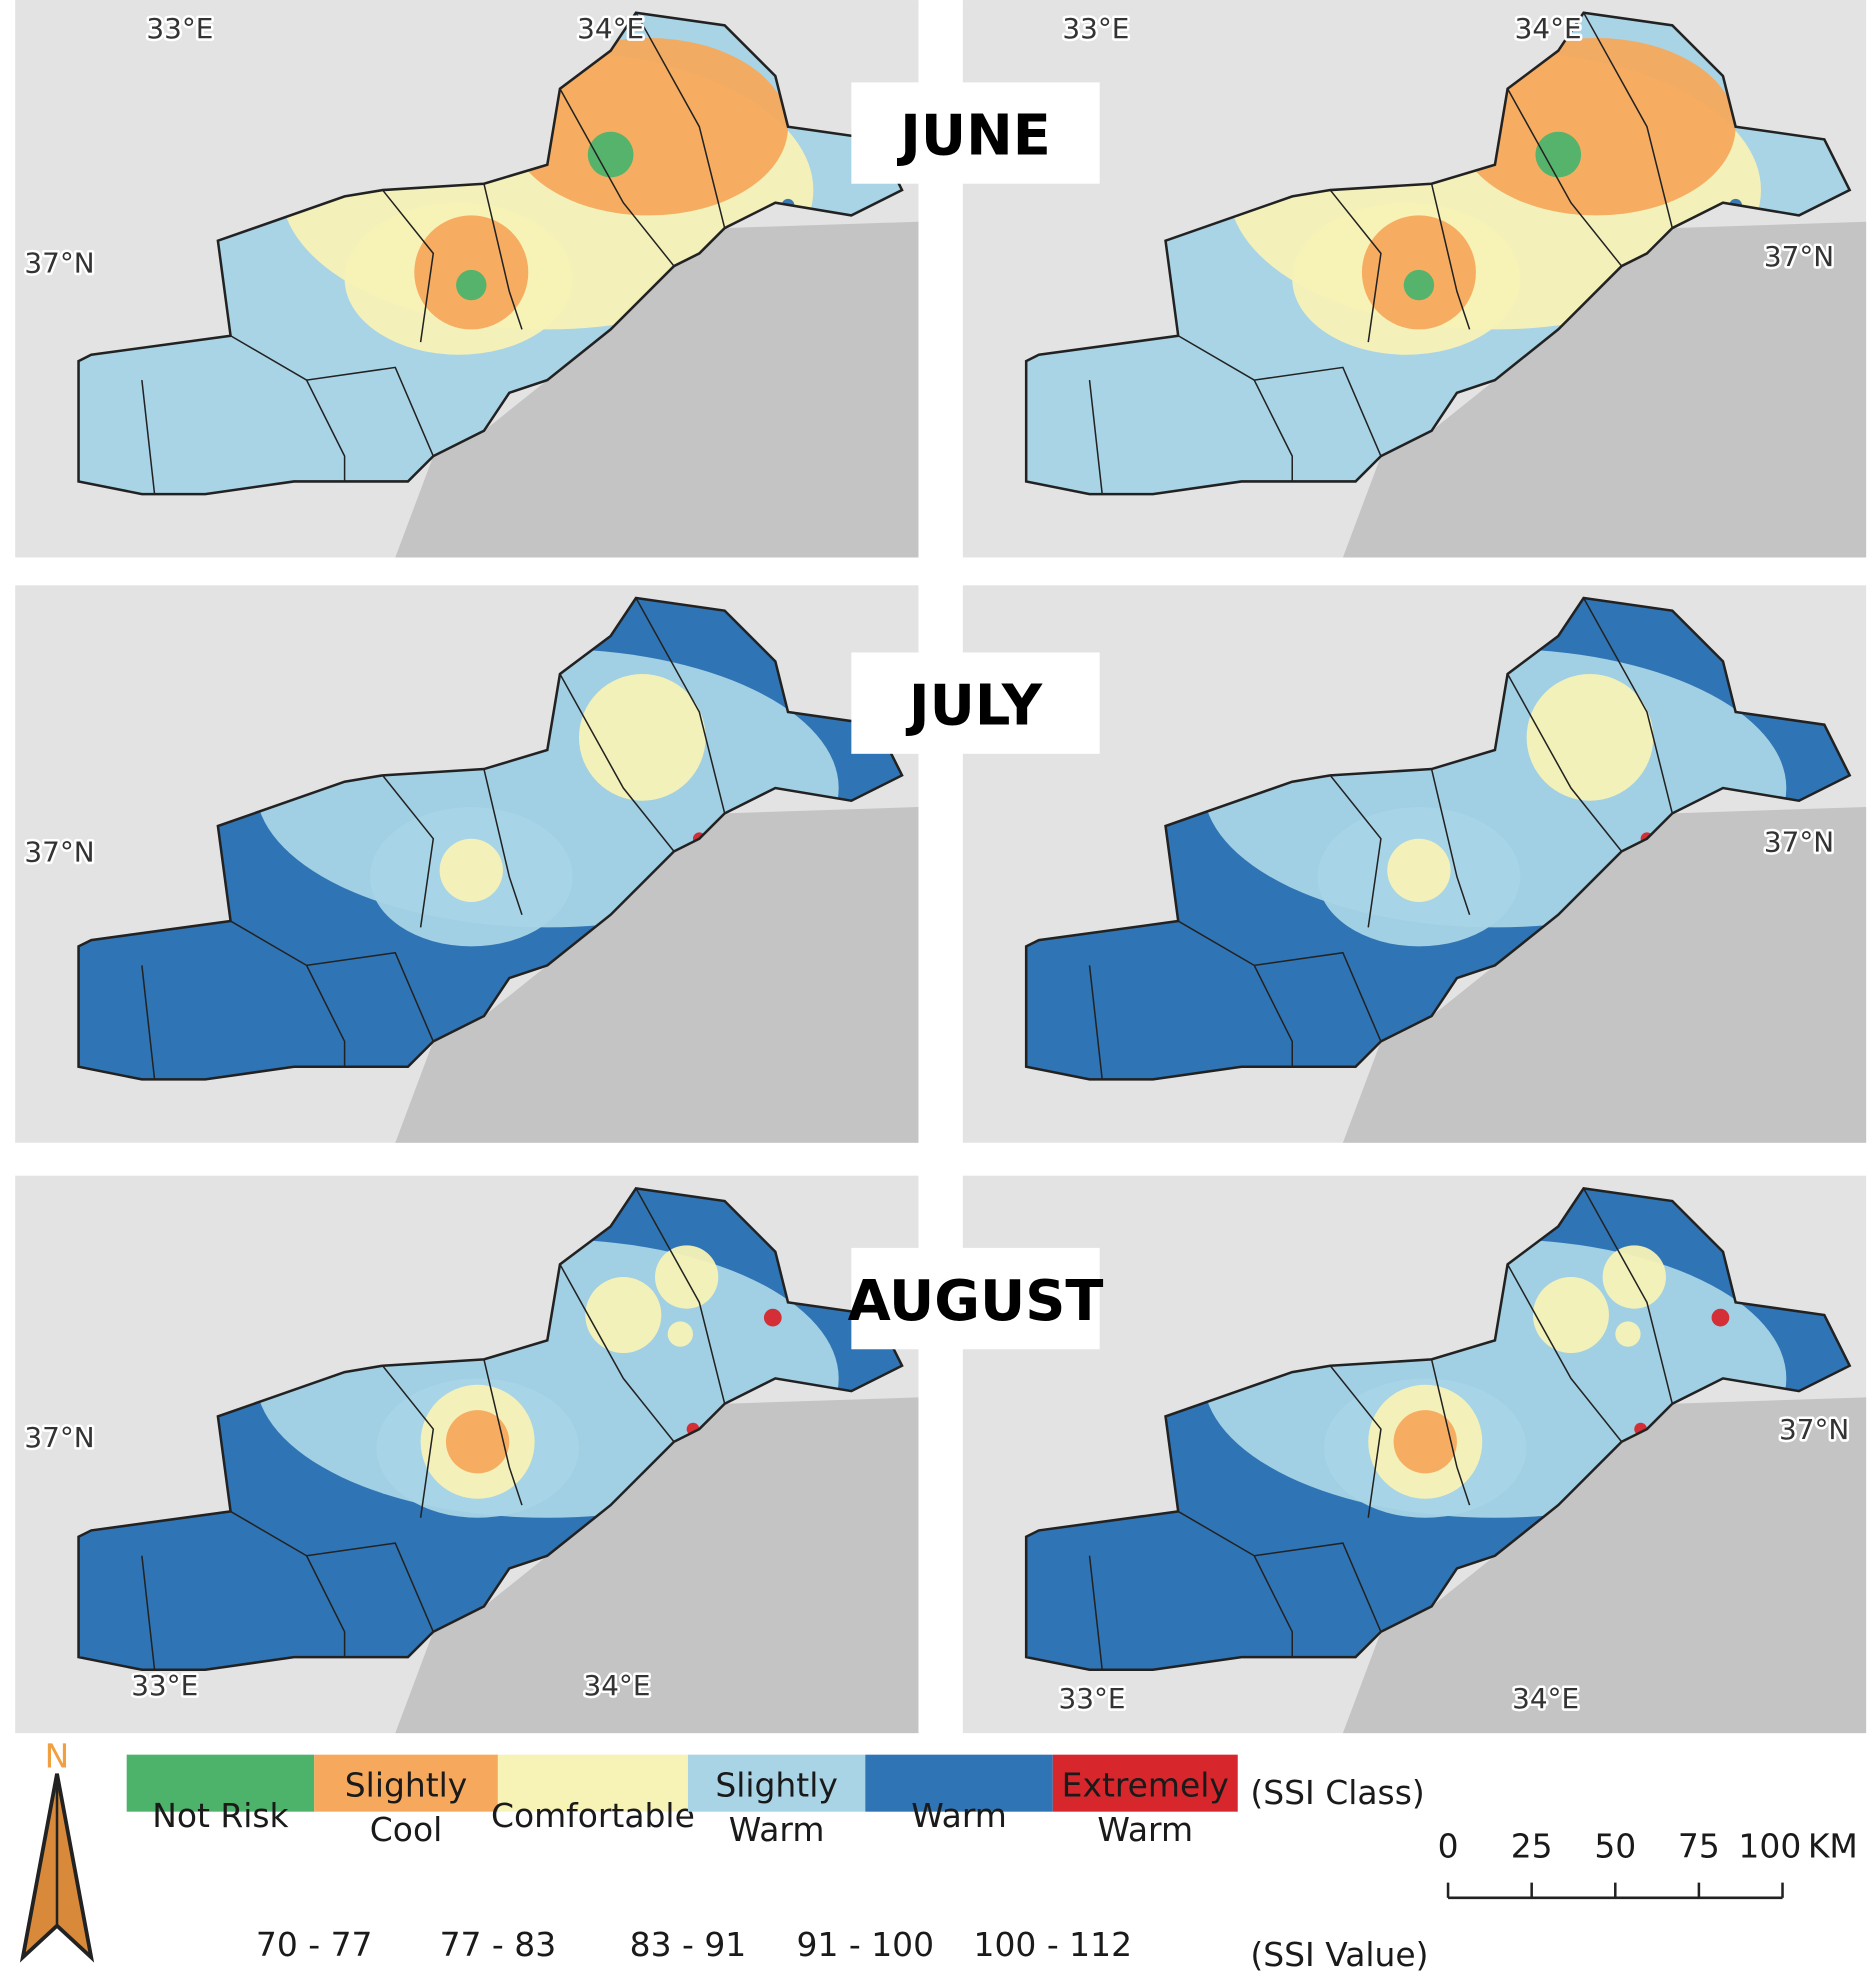 The width and height of the screenshot is (1875, 1984). I want to click on class-range: 70 - 77, so click(314, 1944).